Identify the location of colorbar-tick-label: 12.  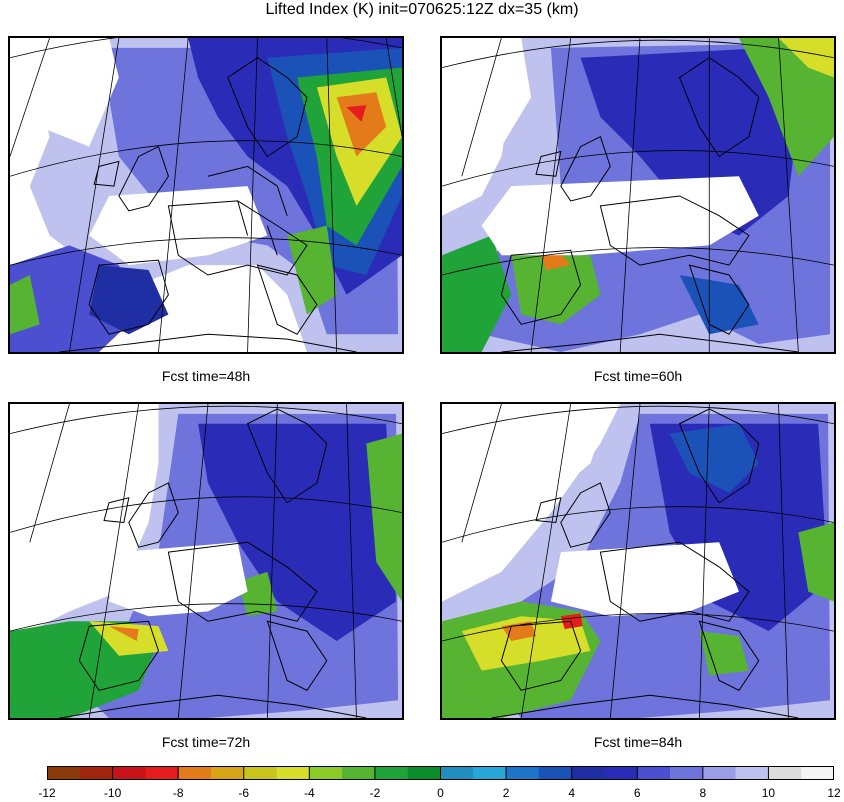
(834, 793).